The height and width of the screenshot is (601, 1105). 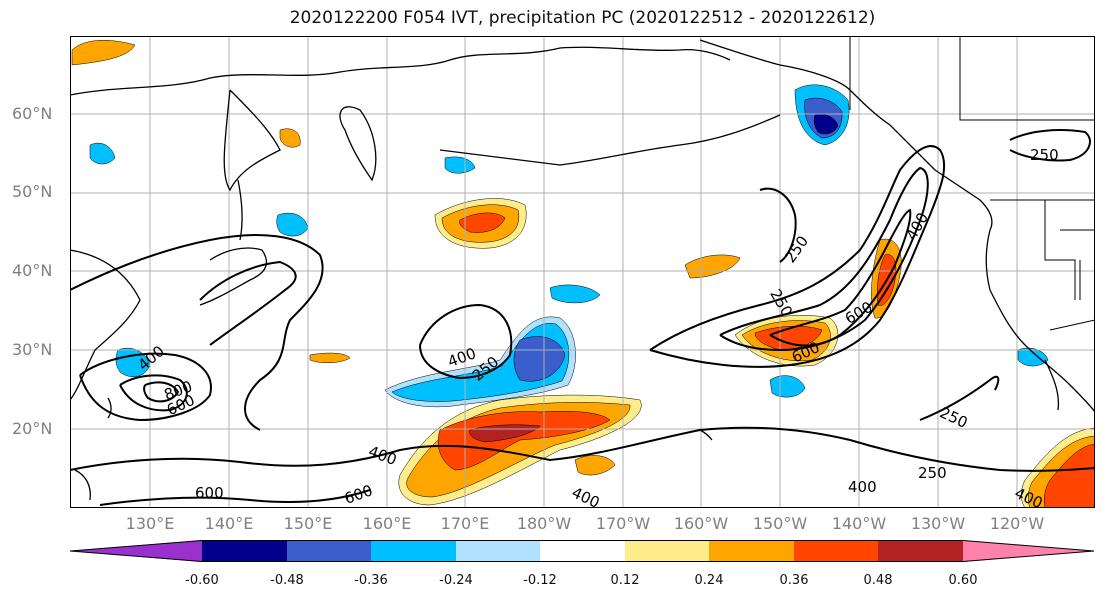 I want to click on coast-japan, so click(x=233, y=276).